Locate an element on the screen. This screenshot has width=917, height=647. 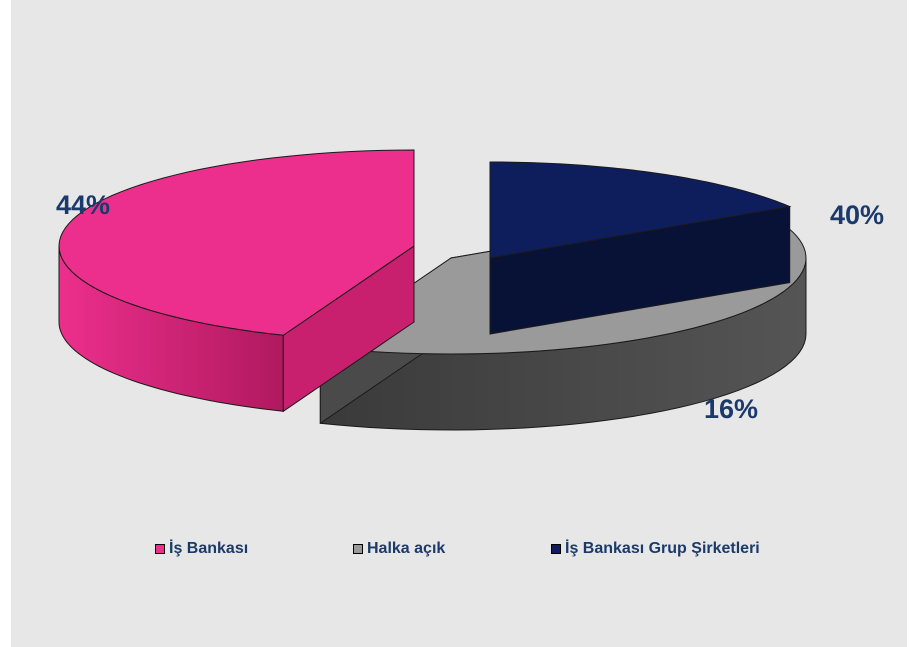
pie-slice-i-s-bankas-grup-s-irketleri is located at coordinates (640, 248).